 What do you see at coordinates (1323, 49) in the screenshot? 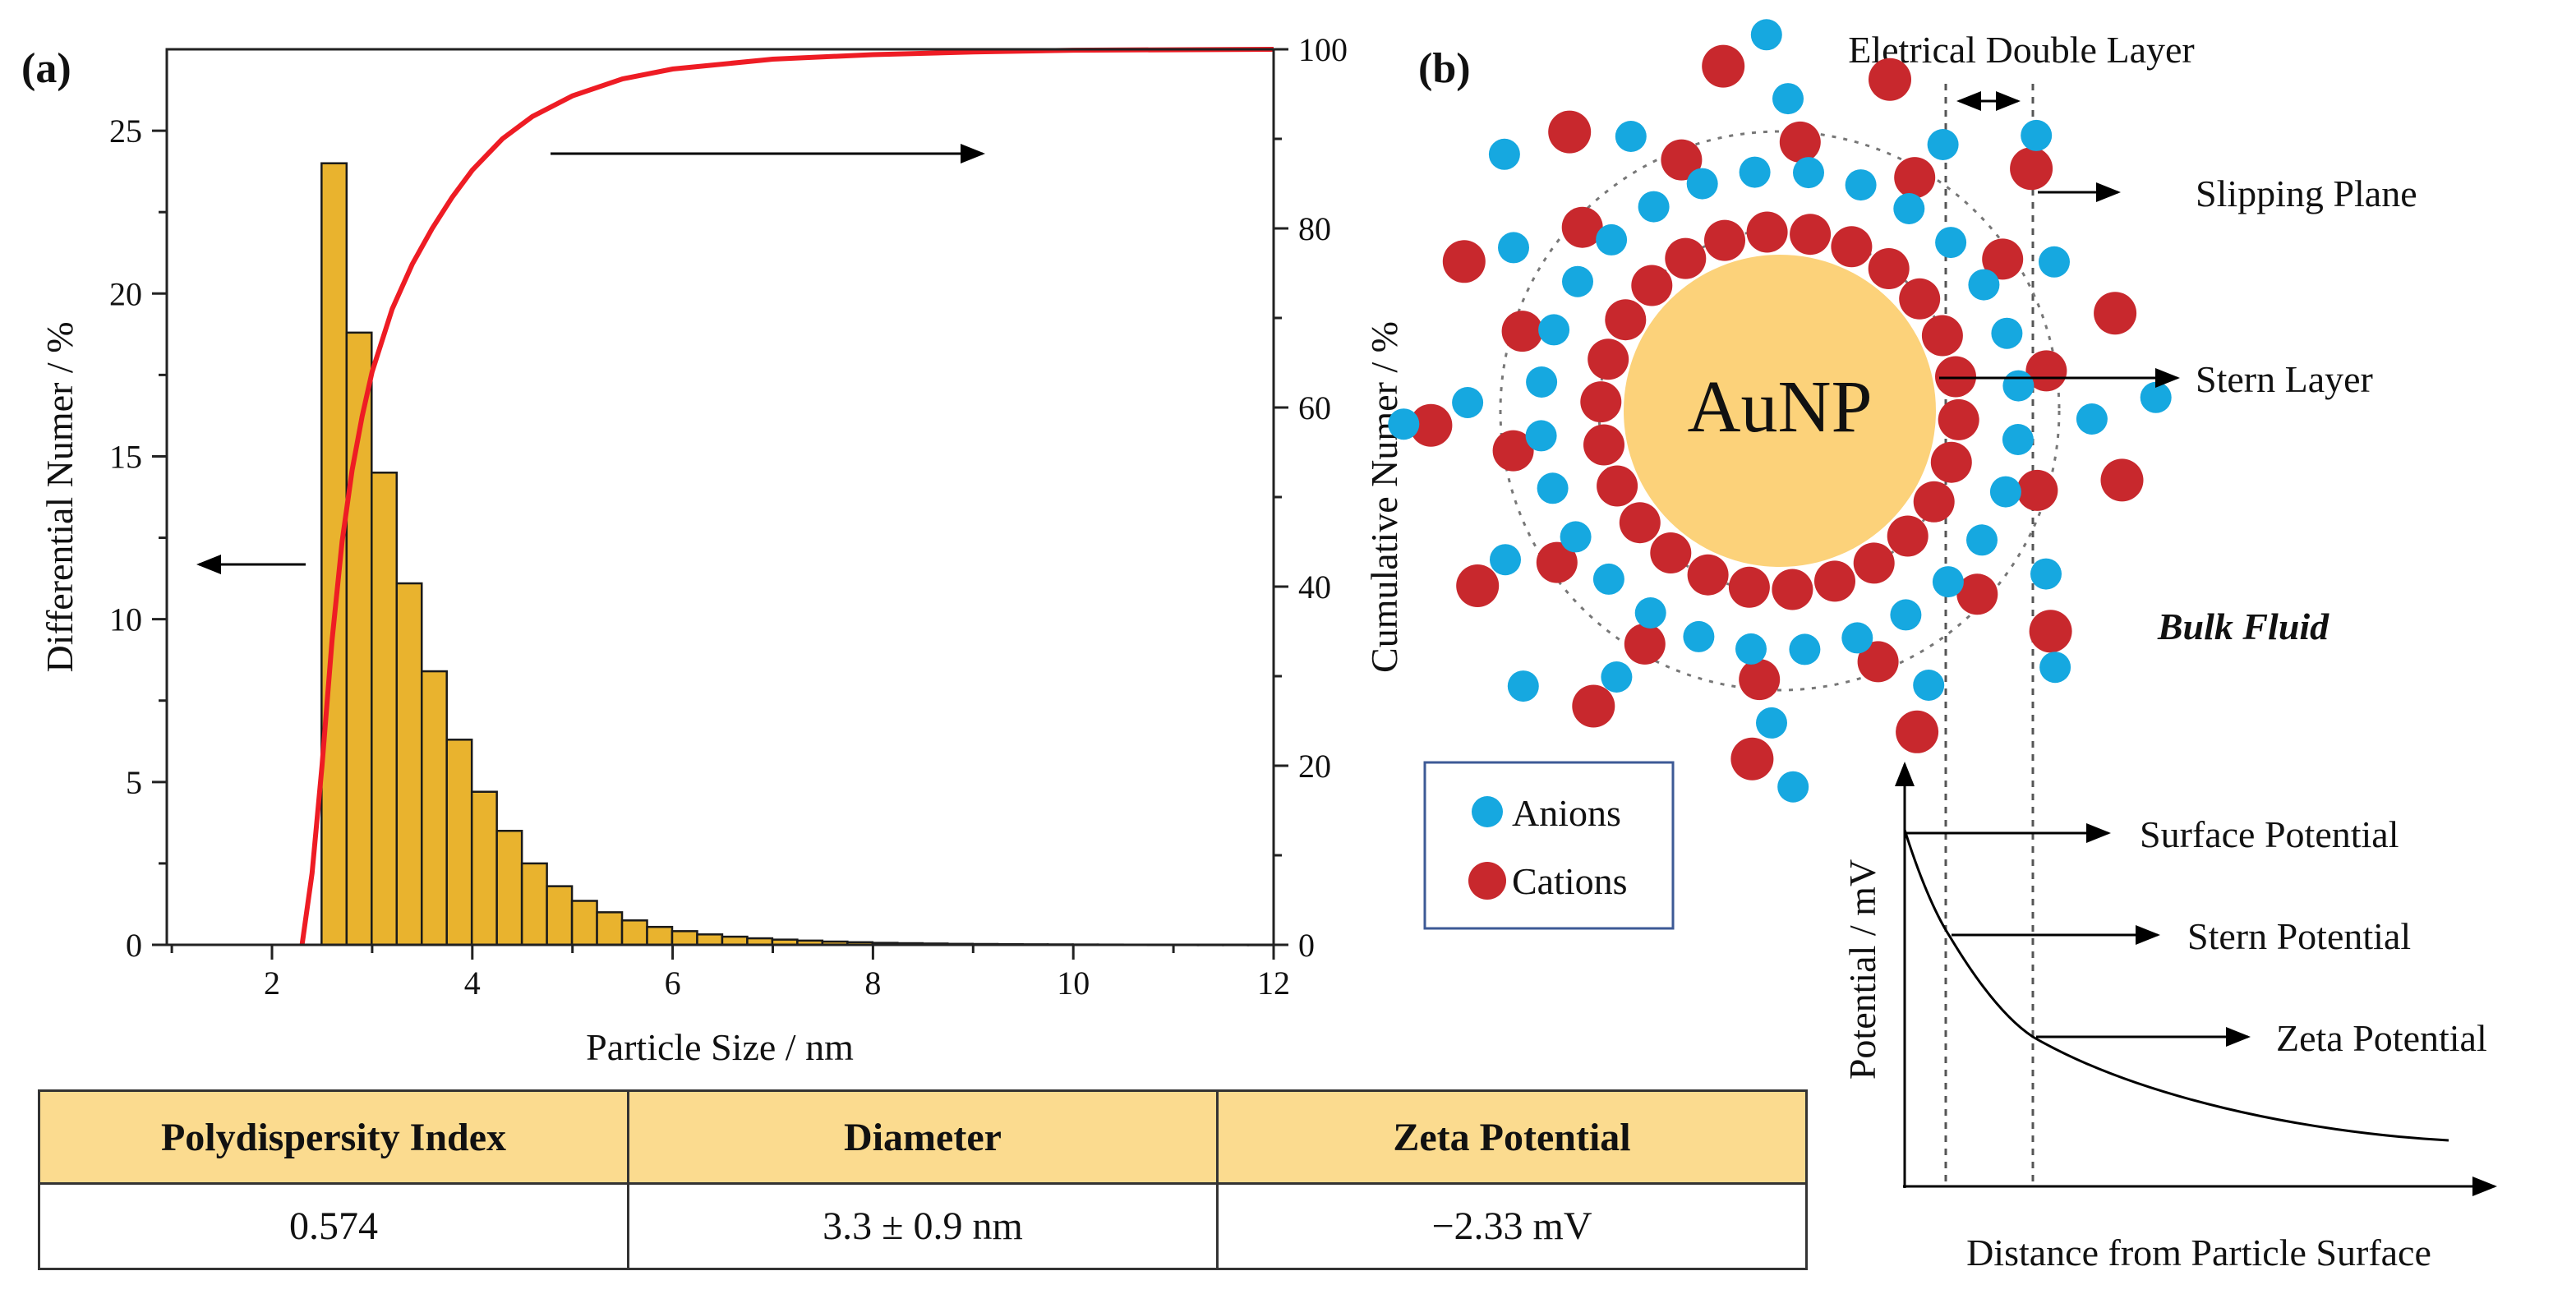
I see `y2-tick-label: 100` at bounding box center [1323, 49].